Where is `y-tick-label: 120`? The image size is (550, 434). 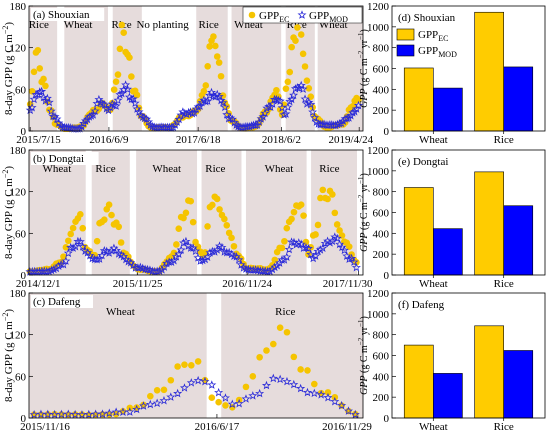
y-tick-label: 120 is located at coordinates (18, 193).